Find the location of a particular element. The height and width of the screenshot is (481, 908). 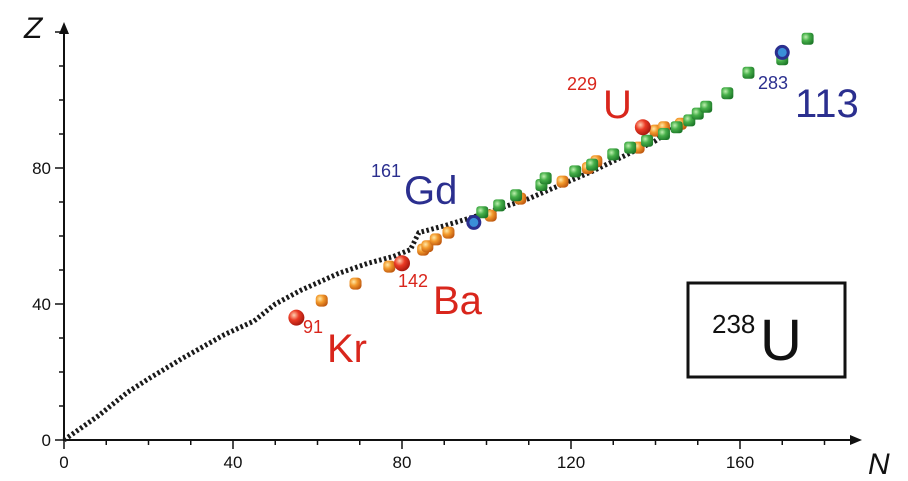

label-u-229: 229 U is located at coordinates (599, 100).